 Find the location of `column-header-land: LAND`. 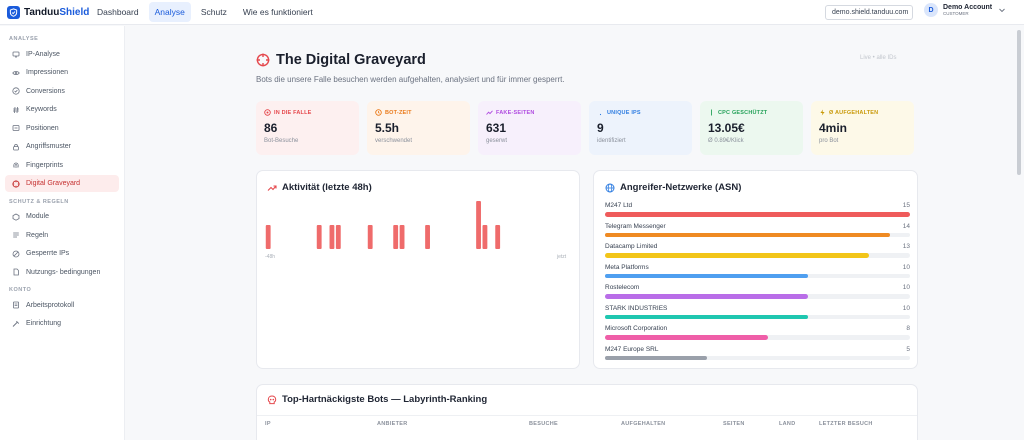

column-header-land: LAND is located at coordinates (787, 424).